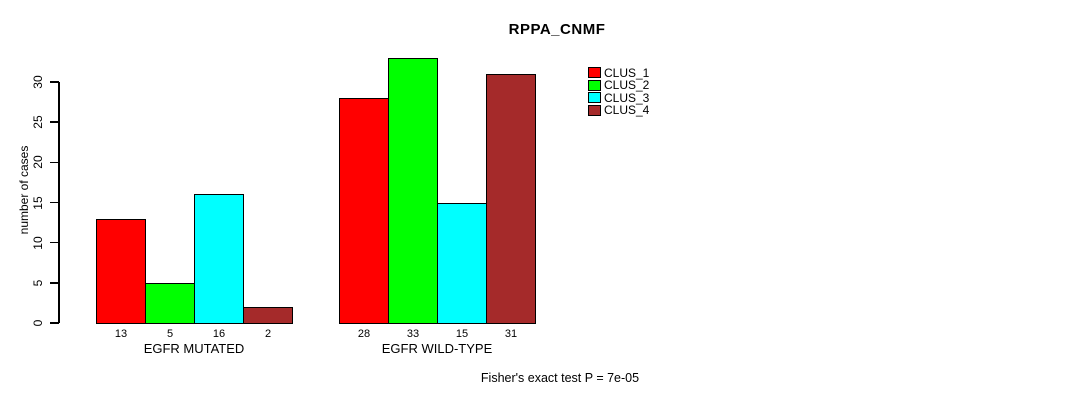 The image size is (1090, 400). Describe the element at coordinates (38, 162) in the screenshot. I see `y-tick-label: 20` at that location.